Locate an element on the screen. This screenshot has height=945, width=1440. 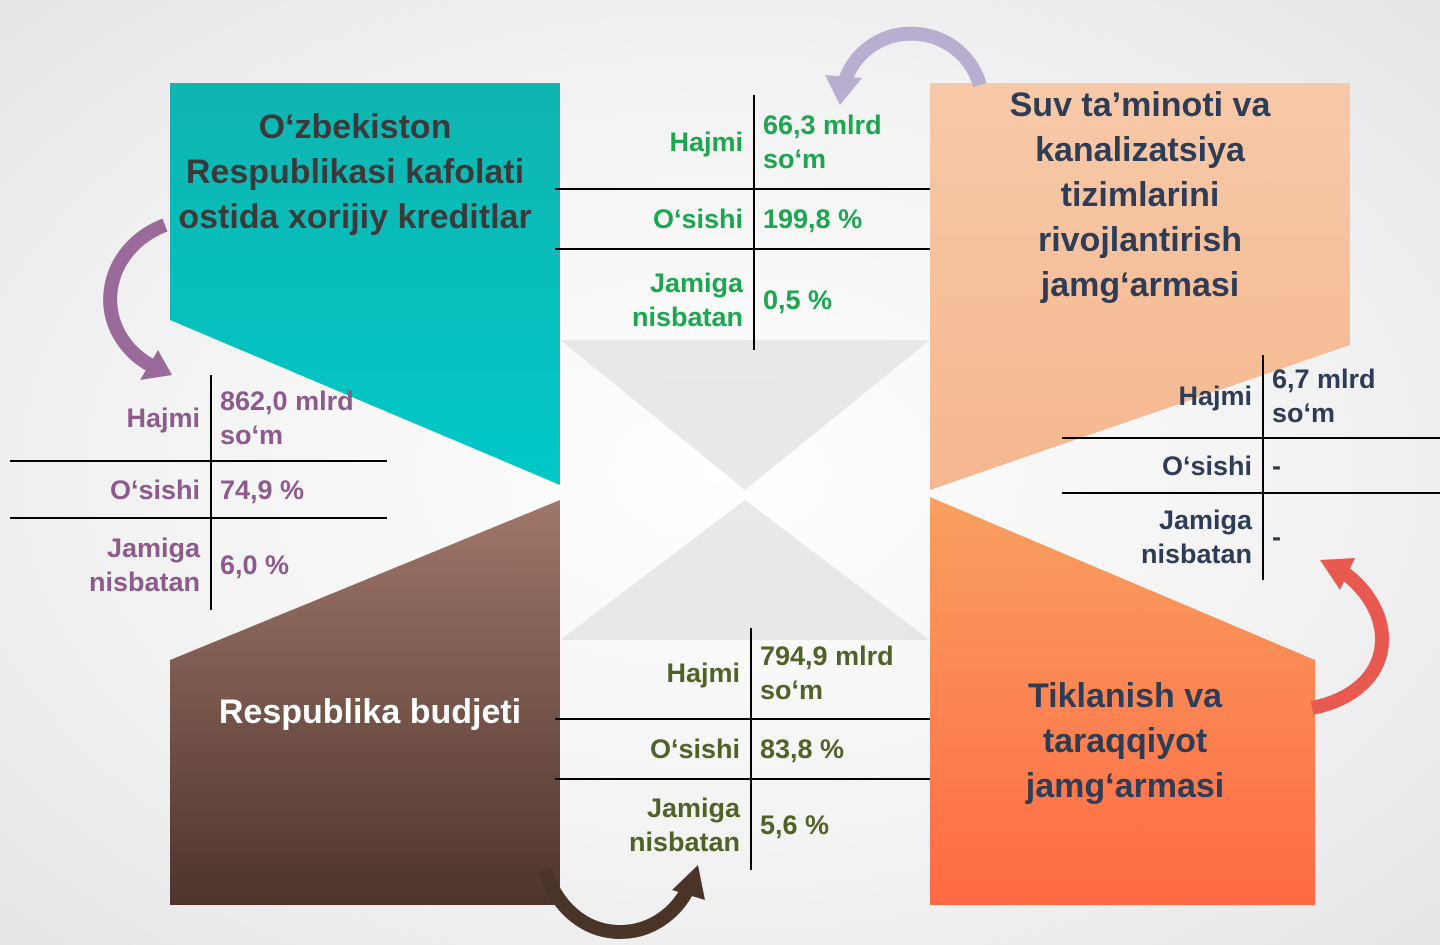
row-value: 66,3 mlrd so‘m is located at coordinates (826, 141).